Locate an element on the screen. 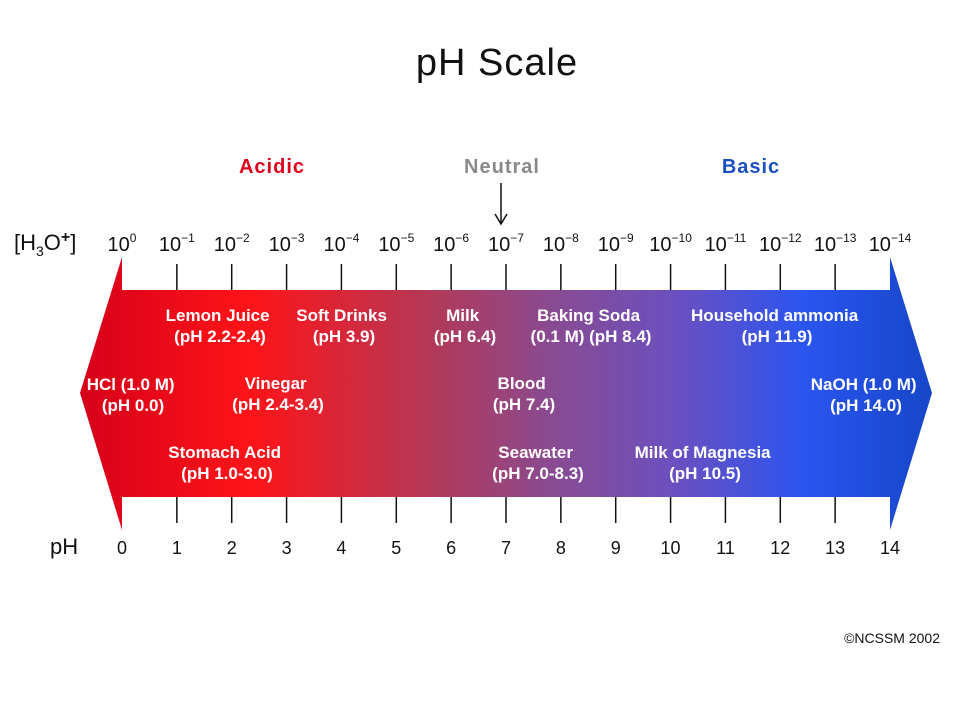 The width and height of the screenshot is (960, 720). conc-tick-label-2: 10⁻² is located at coordinates (232, 243).